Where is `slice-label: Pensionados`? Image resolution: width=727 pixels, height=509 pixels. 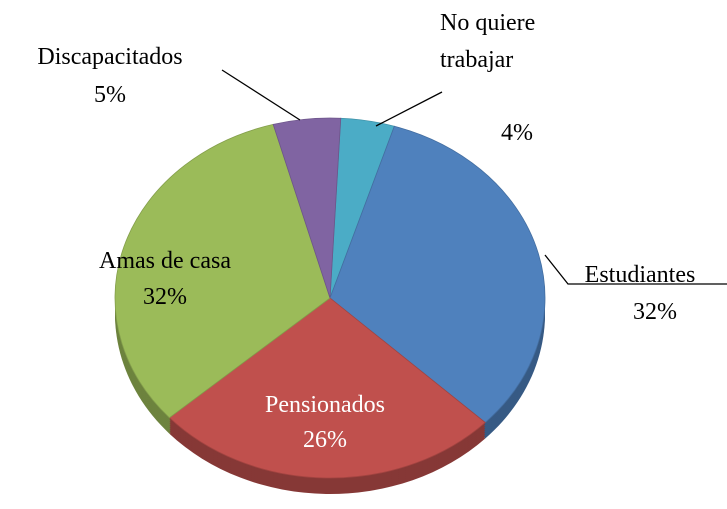
slice-label: Pensionados is located at coordinates (325, 405).